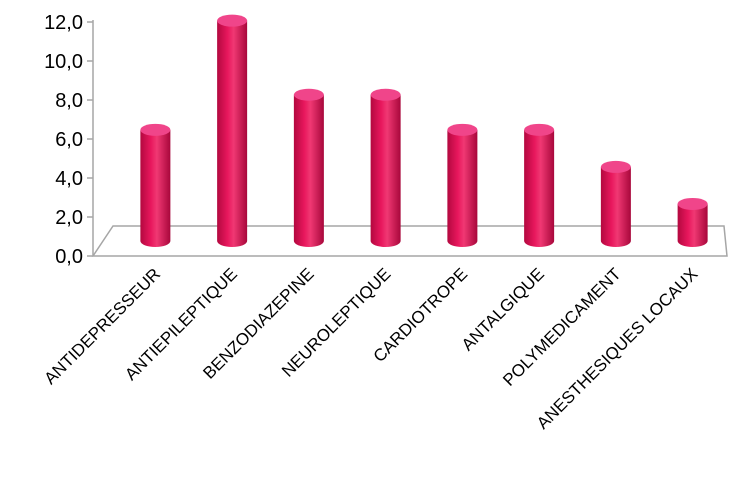  What do you see at coordinates (69, 140) in the screenshot?
I see `y-tick-label: 6,0` at bounding box center [69, 140].